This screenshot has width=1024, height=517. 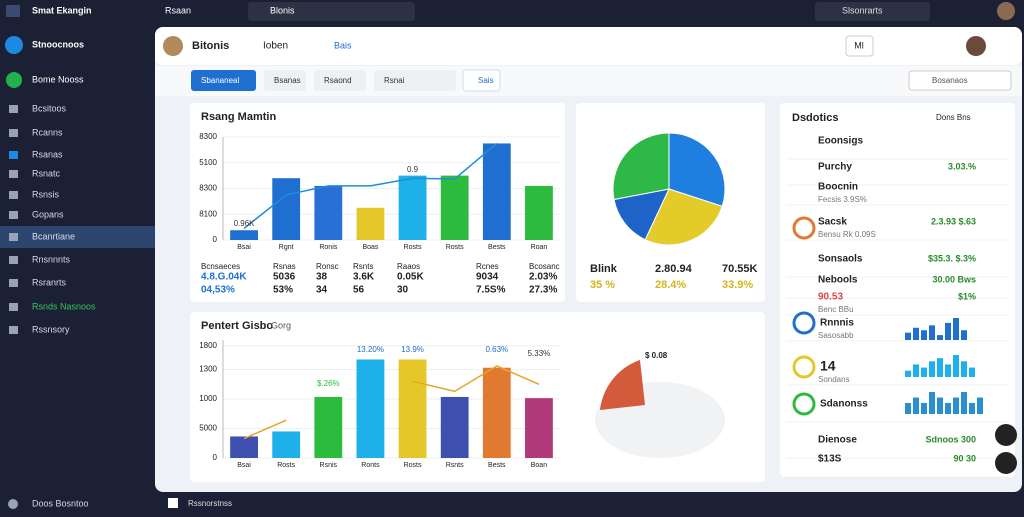 What do you see at coordinates (953, 117) in the screenshot?
I see `panel-filter: Dons Bns` at bounding box center [953, 117].